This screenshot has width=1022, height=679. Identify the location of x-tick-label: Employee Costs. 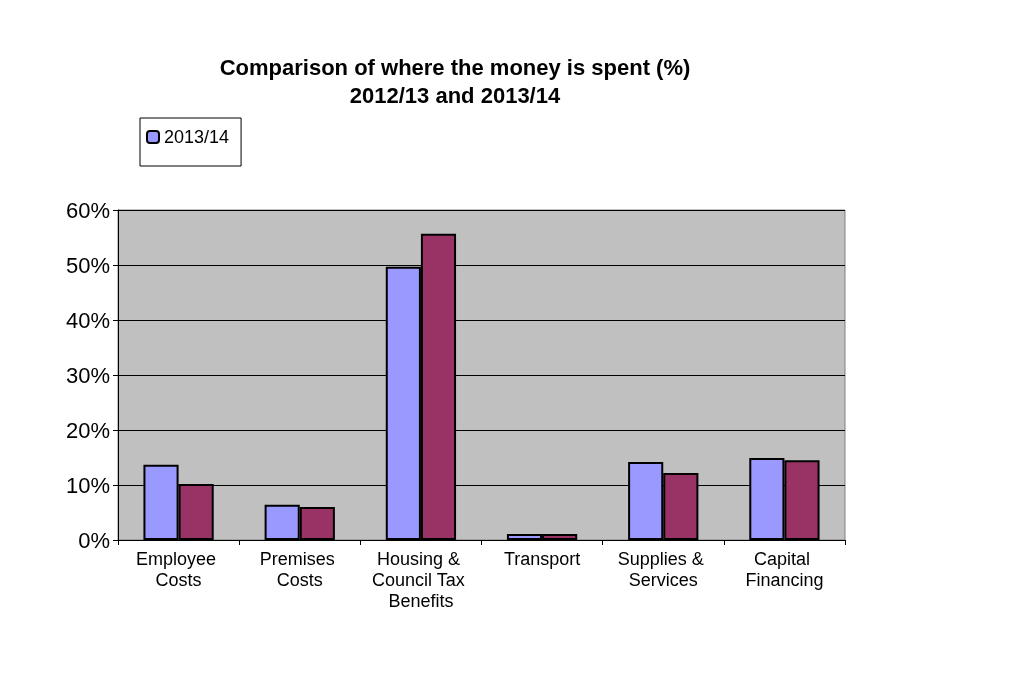
(179, 569).